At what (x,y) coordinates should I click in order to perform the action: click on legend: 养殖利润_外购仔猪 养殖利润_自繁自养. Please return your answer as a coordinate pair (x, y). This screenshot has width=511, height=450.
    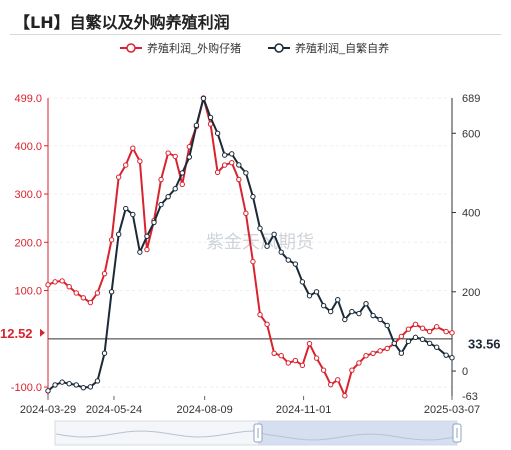
    Looking at the image, I should click on (254, 48).